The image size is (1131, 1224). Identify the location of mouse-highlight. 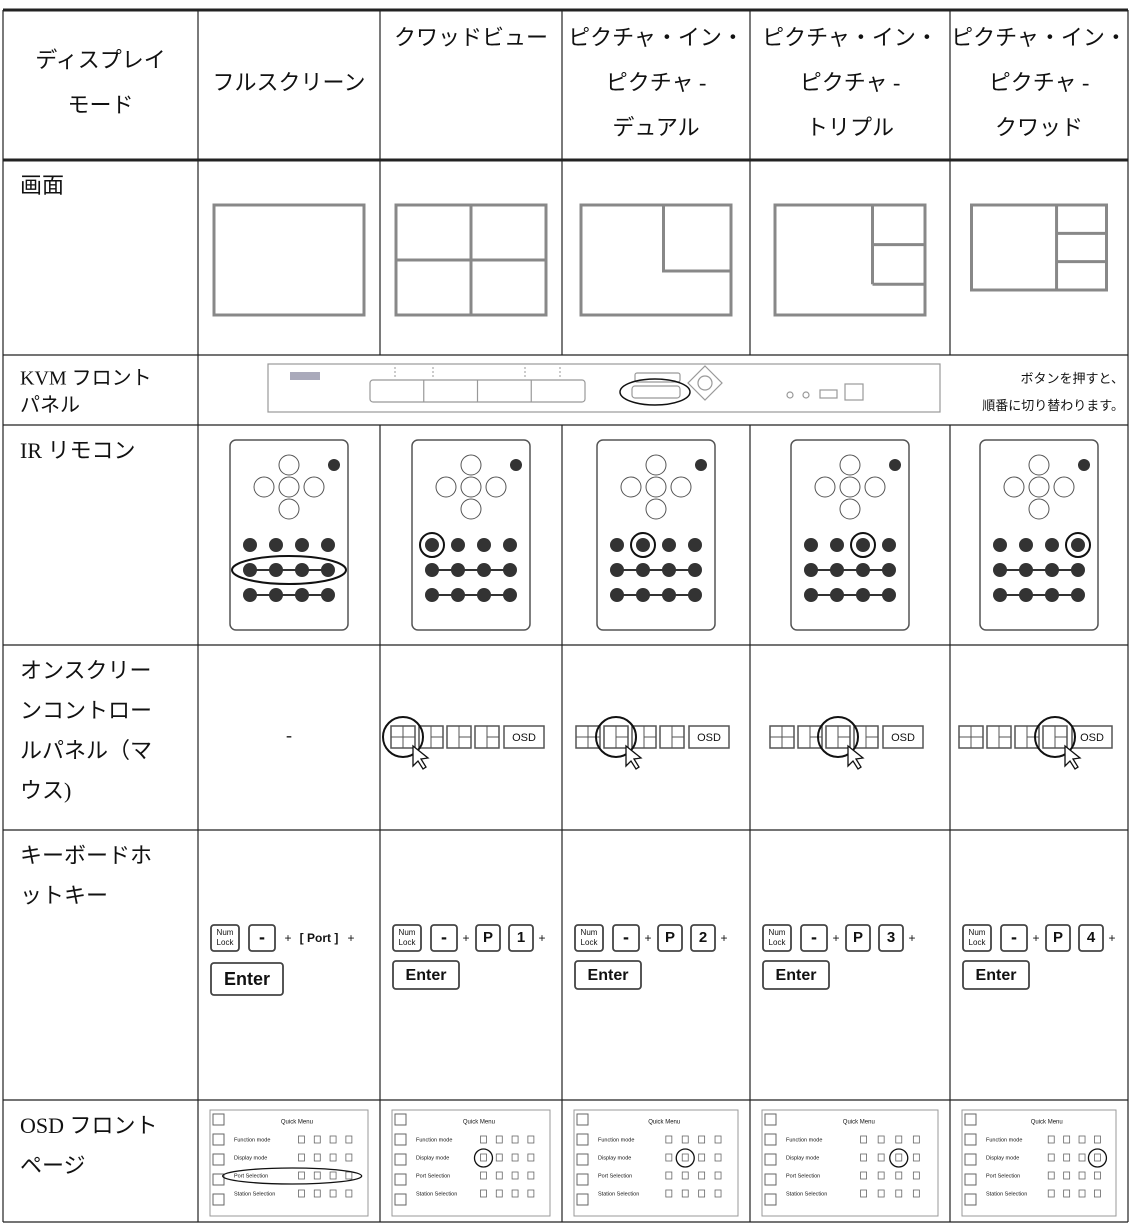
(838, 737).